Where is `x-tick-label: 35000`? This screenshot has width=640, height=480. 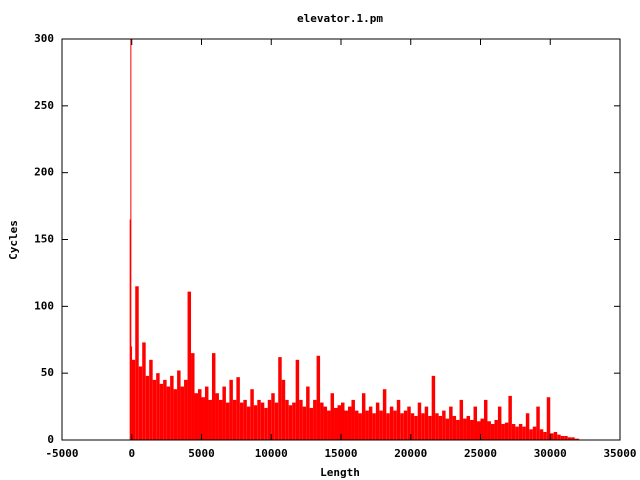
x-tick-label: 35000 is located at coordinates (619, 453).